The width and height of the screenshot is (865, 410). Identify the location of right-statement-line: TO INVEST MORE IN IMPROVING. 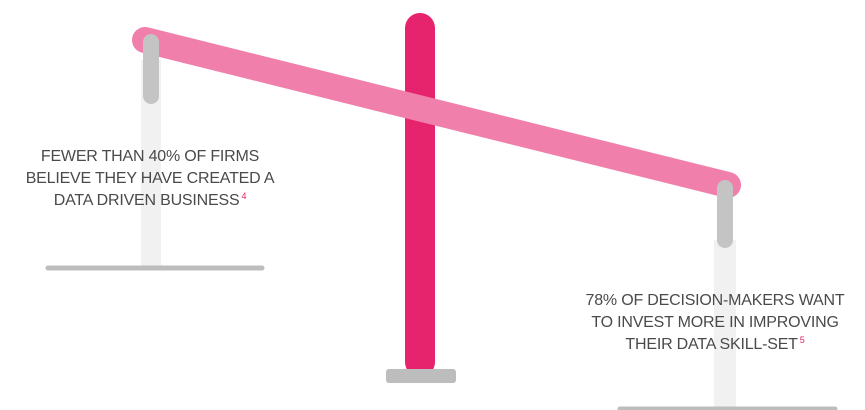
(715, 322).